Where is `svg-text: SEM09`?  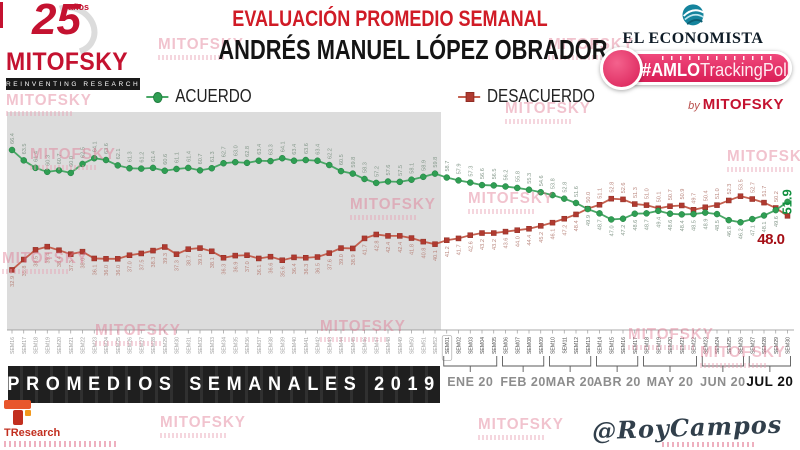 svg-text: SEM09 is located at coordinates (542, 345).